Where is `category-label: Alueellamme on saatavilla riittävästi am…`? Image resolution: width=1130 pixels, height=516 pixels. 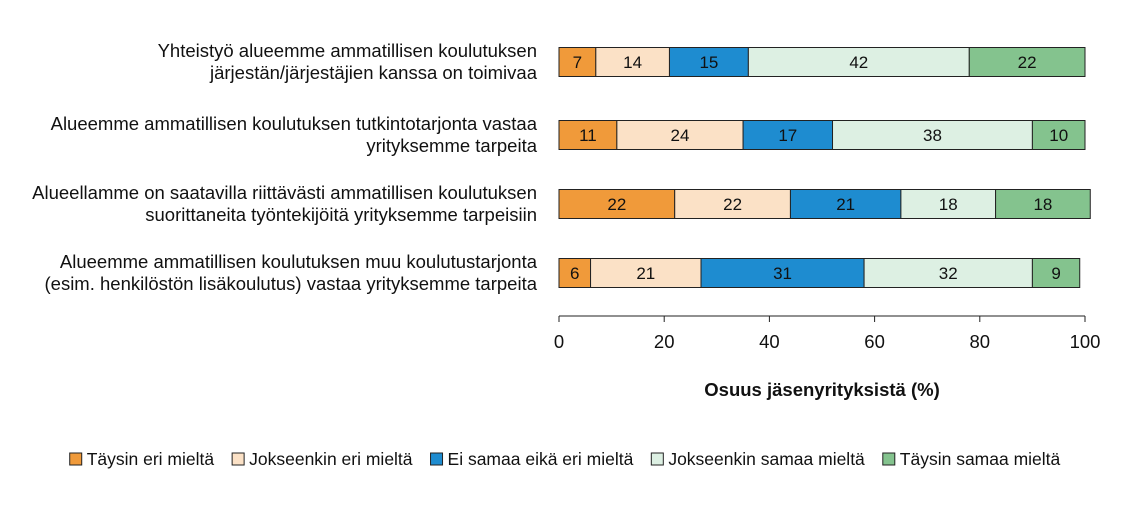 category-label: Alueellamme on saatavilla riittävästi am… is located at coordinates (284, 203).